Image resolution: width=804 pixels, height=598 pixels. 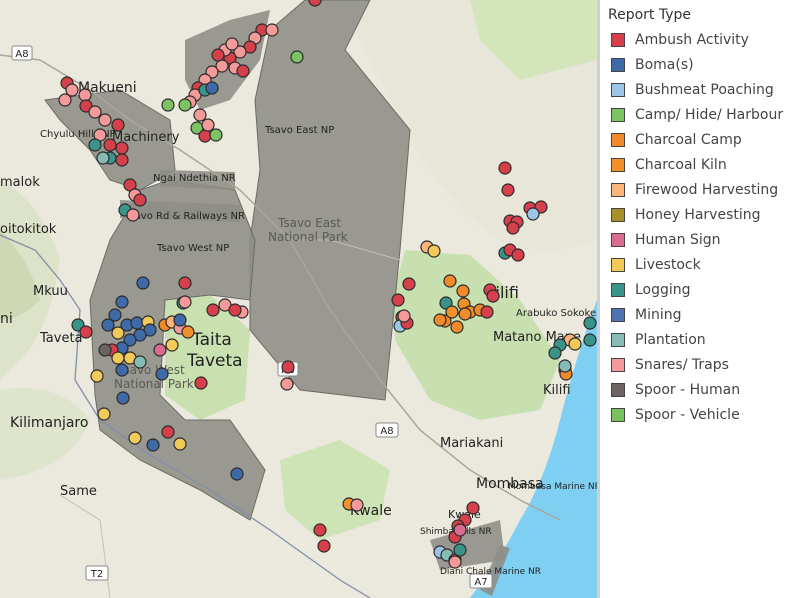 What do you see at coordinates (651, 290) in the screenshot?
I see `legend-item: Logging` at bounding box center [651, 290].